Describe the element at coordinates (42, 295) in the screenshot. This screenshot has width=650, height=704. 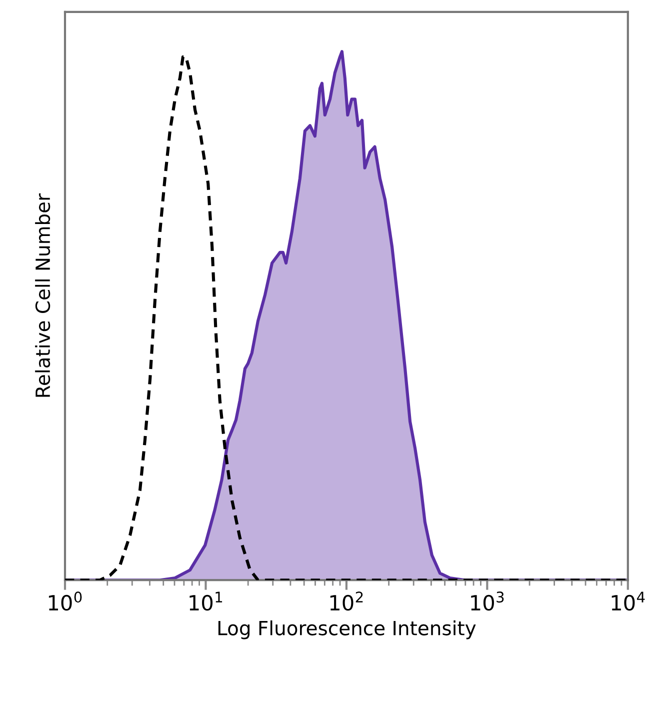
I see `y-axis-title: Relative Cell Number` at that location.